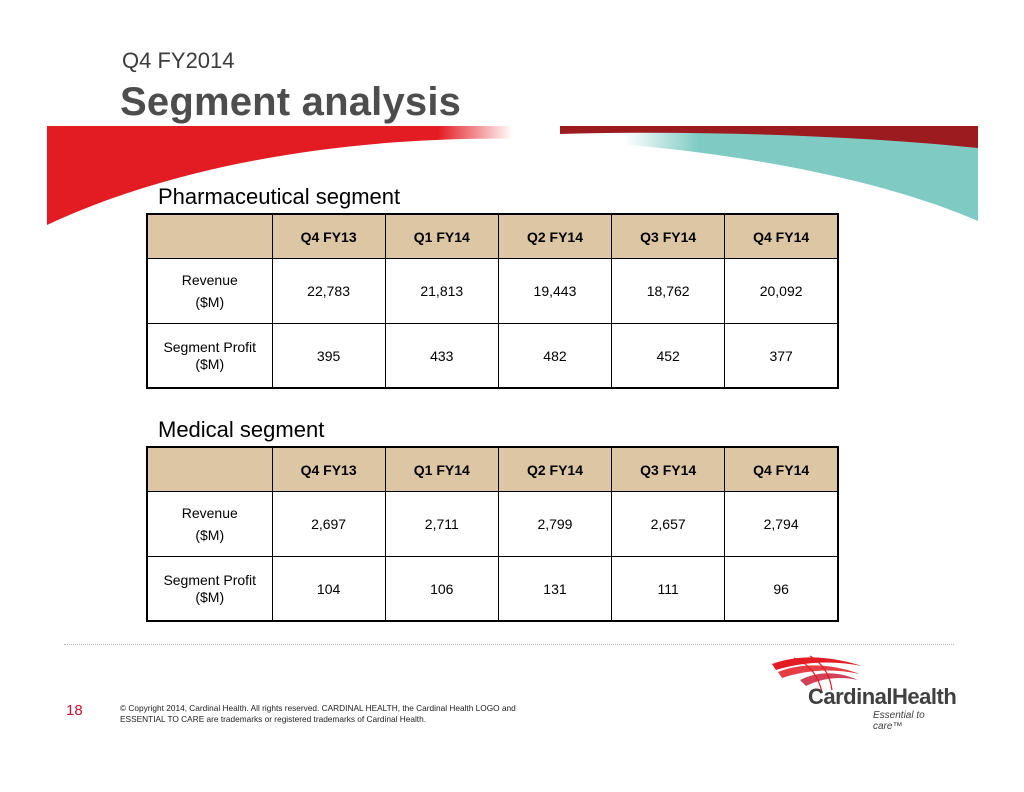  Describe the element at coordinates (668, 356) in the screenshot. I see `profit-cell: 452` at that location.